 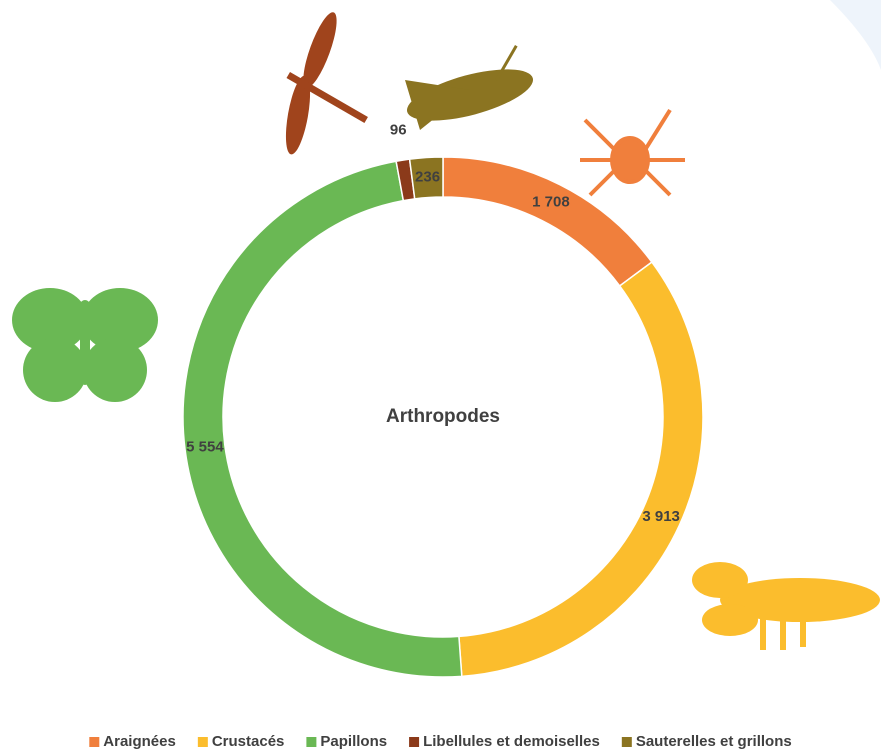 What do you see at coordinates (353, 741) in the screenshot?
I see `legend-label: Papillons` at bounding box center [353, 741].